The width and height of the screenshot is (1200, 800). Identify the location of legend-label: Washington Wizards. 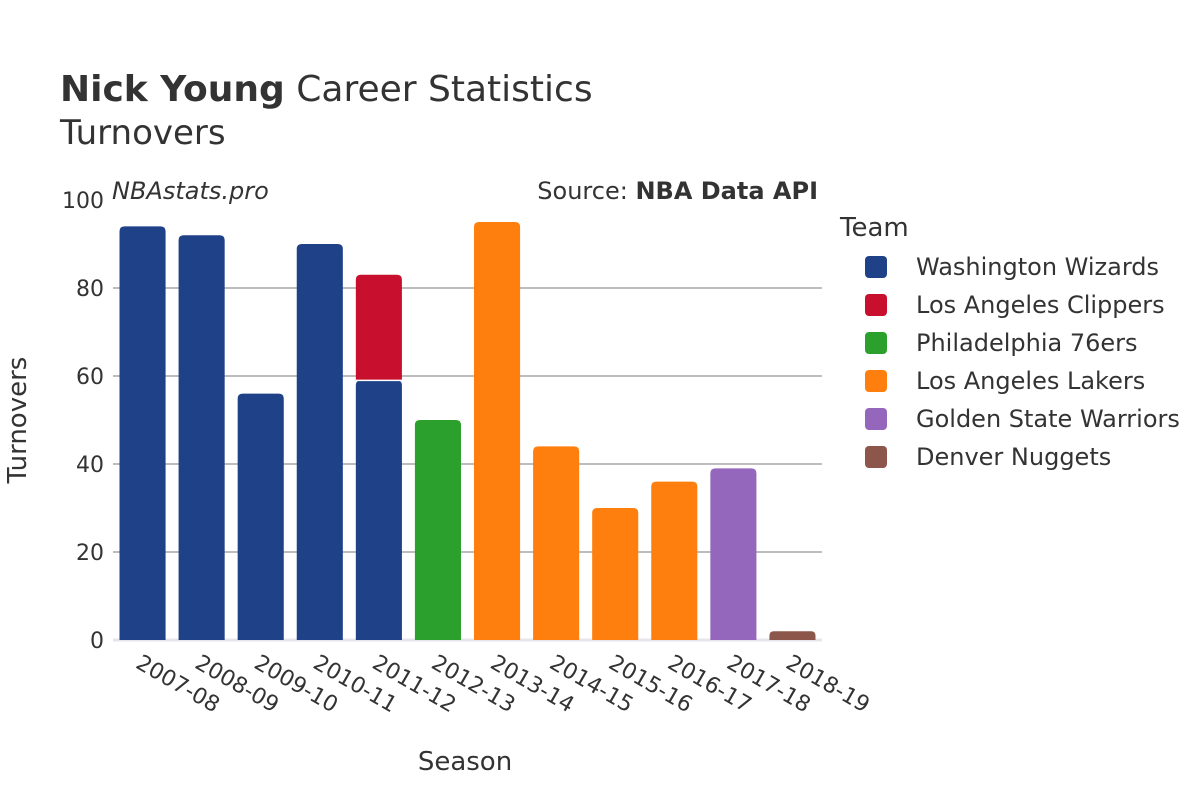
(1037, 267).